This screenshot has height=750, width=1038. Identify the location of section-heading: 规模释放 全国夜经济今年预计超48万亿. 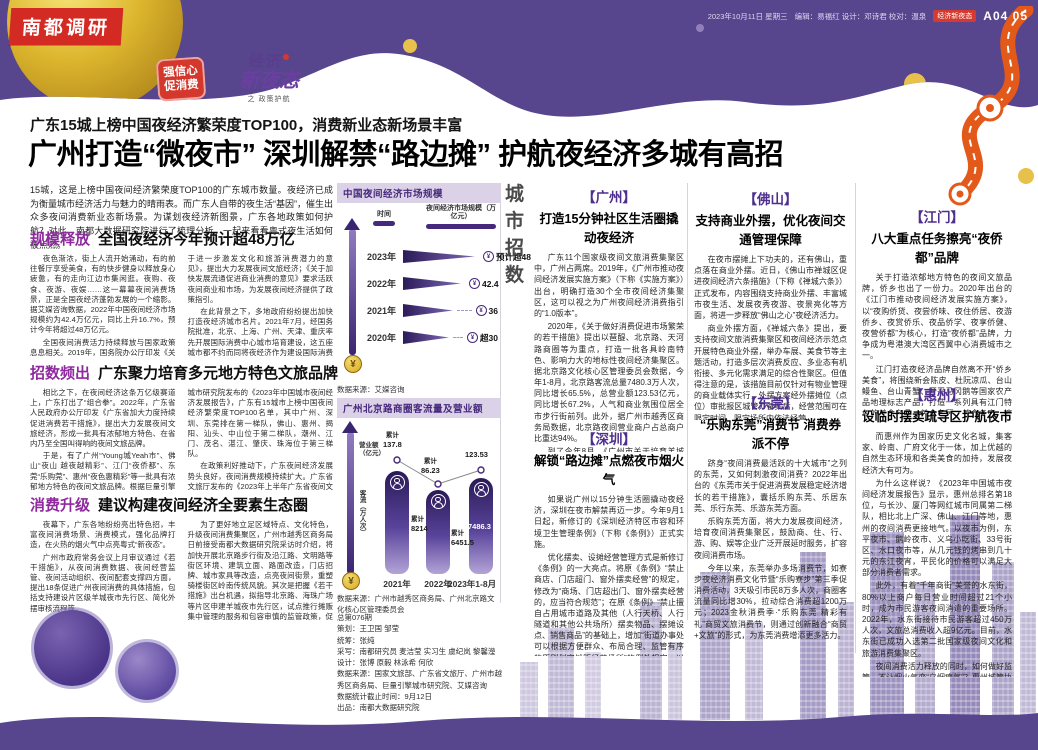
(181, 238).